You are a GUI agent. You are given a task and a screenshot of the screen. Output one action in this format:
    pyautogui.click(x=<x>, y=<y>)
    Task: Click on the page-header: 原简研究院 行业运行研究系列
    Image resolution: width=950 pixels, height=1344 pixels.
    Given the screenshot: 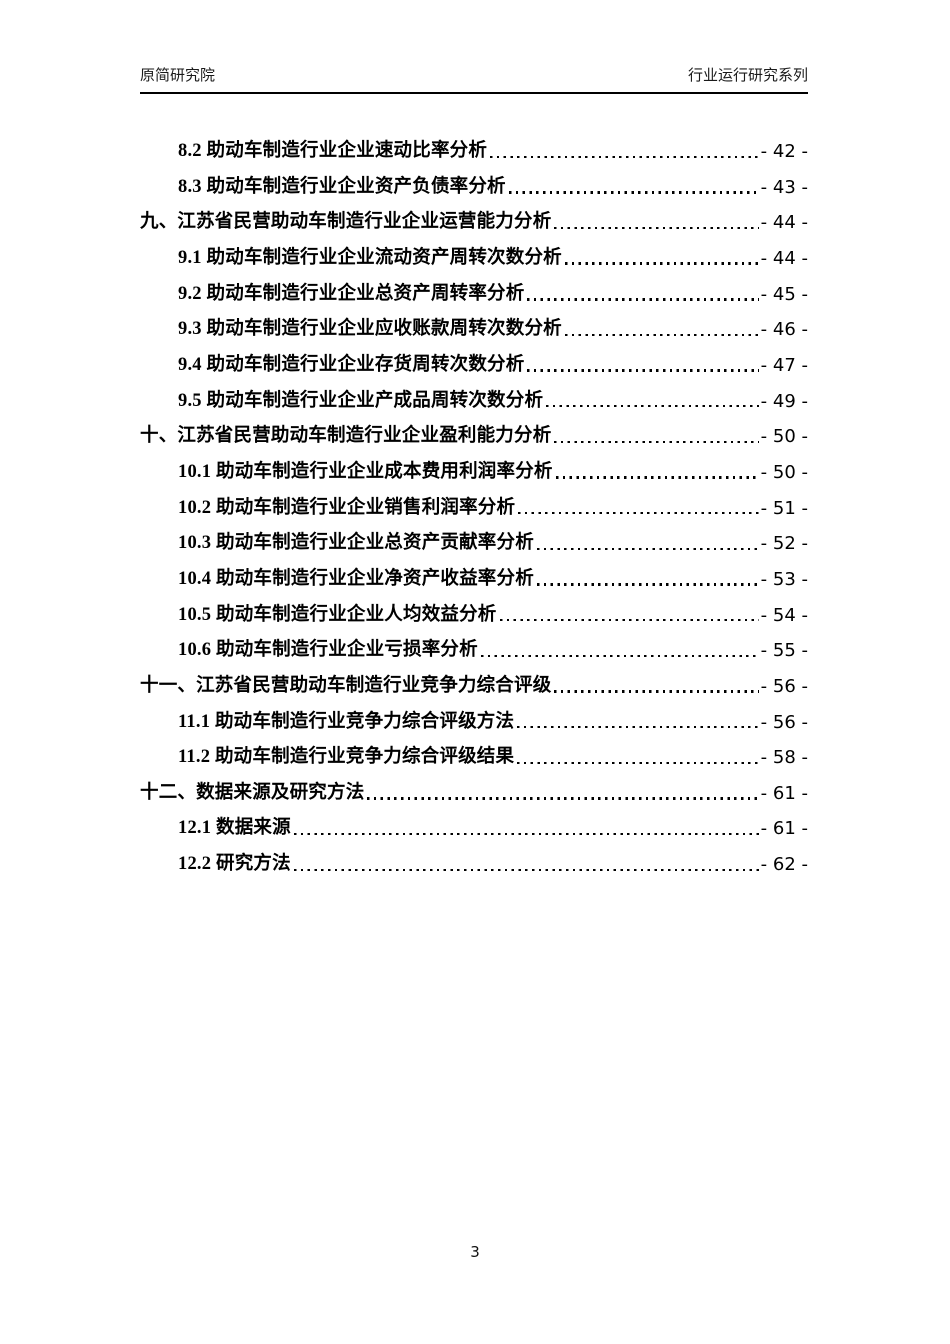 What is the action you would take?
    pyautogui.click(x=474, y=79)
    